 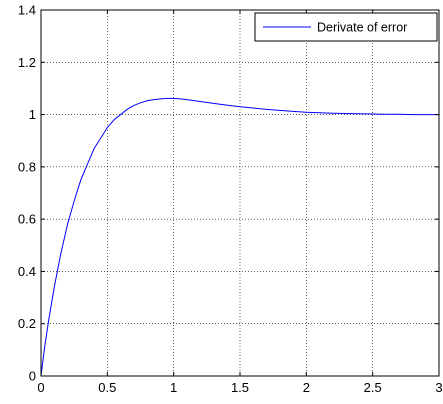 I want to click on x-tick-label: 3, so click(x=438, y=387).